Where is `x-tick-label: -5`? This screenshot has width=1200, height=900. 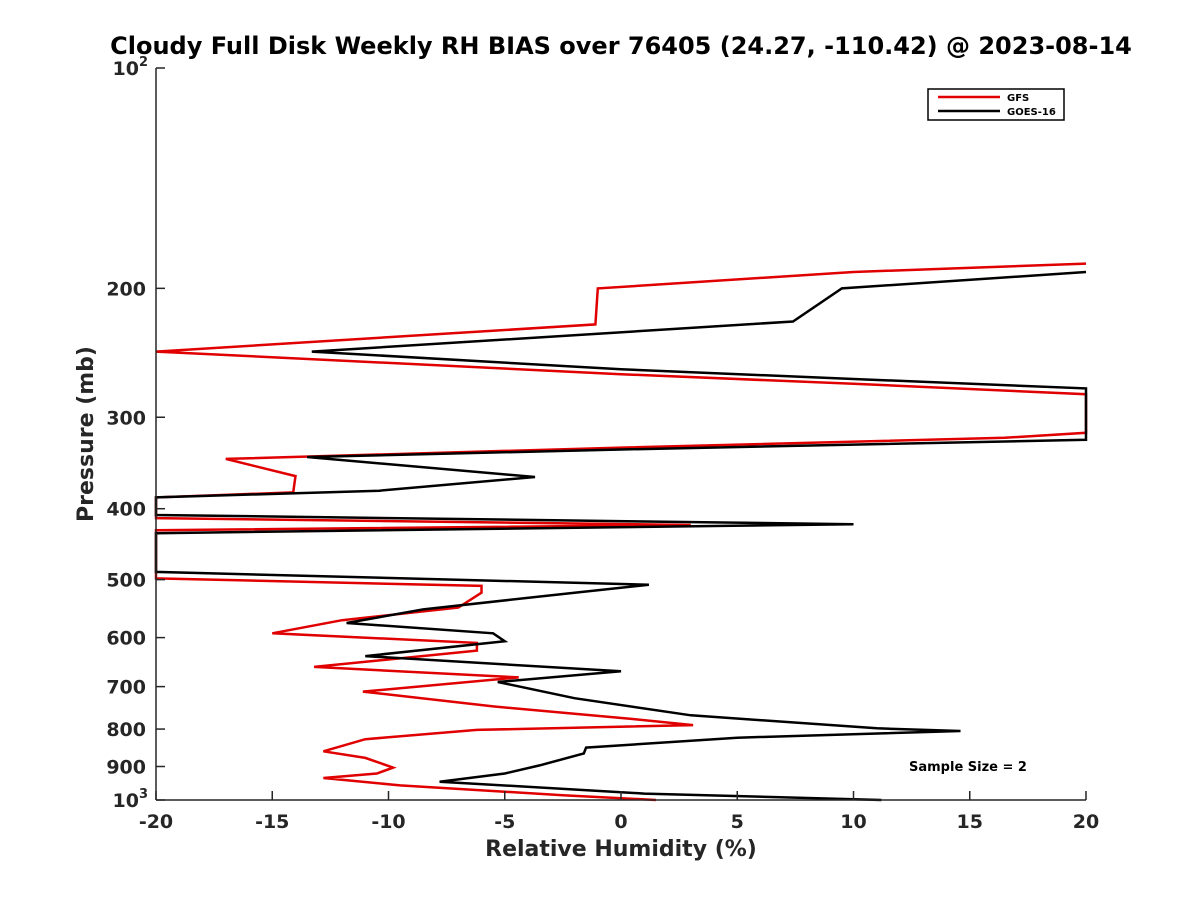 x-tick-label: -5 is located at coordinates (504, 822).